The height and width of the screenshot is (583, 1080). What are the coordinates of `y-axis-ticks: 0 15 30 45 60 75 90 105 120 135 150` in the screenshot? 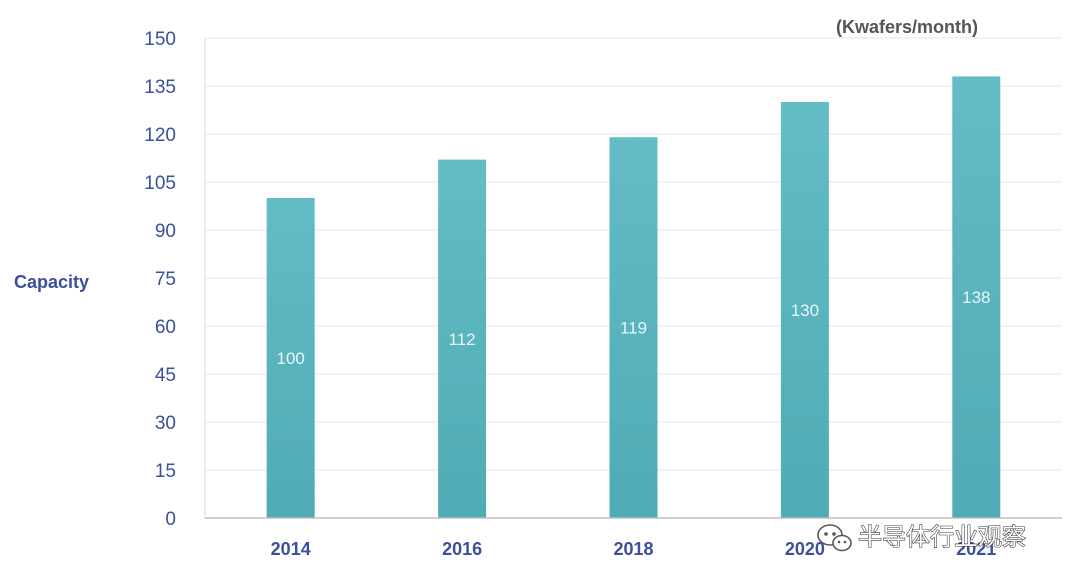 It's located at (160, 279).